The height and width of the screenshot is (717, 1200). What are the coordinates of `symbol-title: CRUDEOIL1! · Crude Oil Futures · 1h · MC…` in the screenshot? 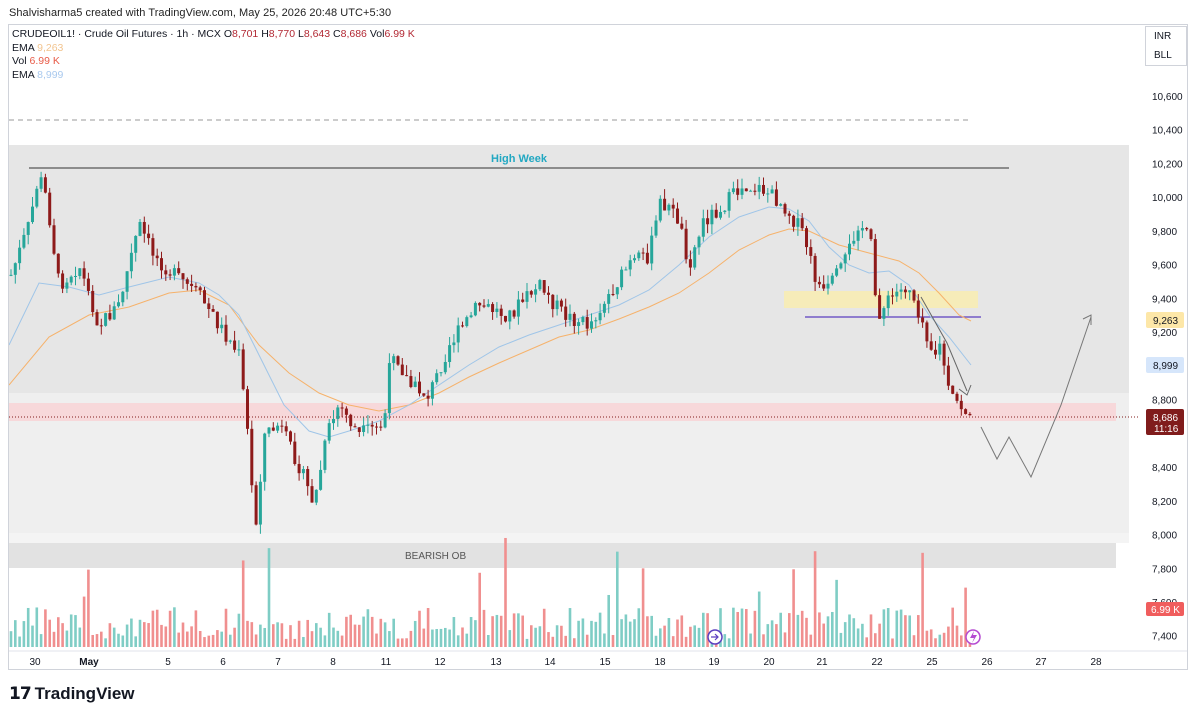 It's located at (116, 34).